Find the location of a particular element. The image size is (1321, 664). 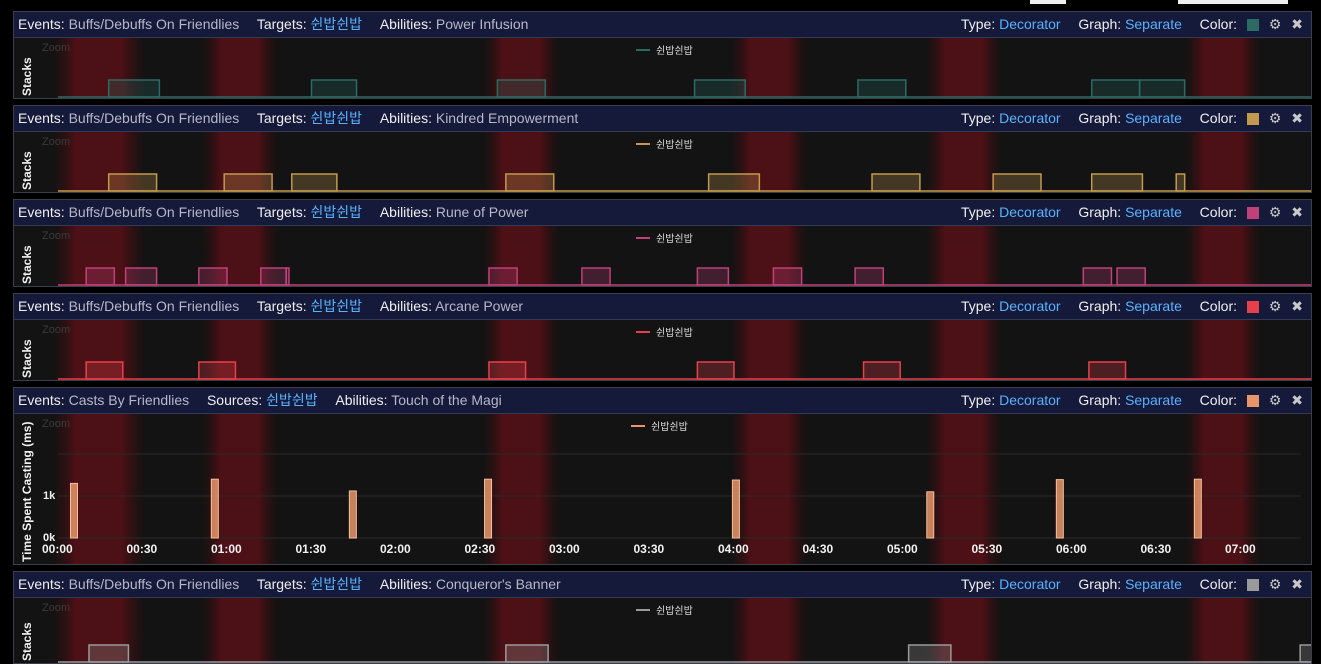

abilities-value: Kindred Empowerment is located at coordinates (507, 118).